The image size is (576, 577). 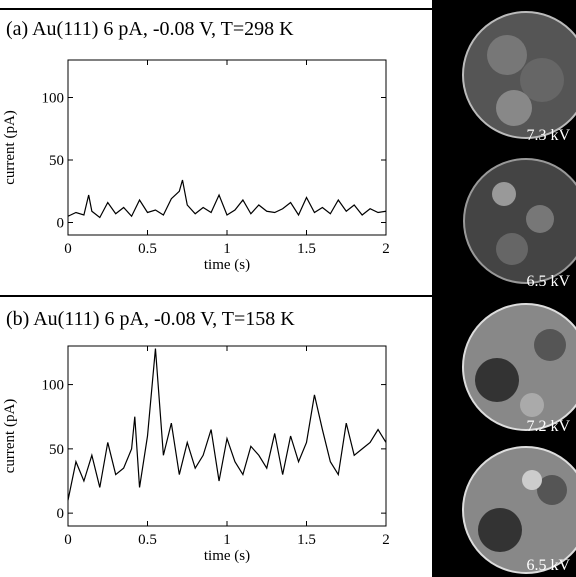 What do you see at coordinates (548, 135) in the screenshot?
I see `voltage-label: 7.3 kV` at bounding box center [548, 135].